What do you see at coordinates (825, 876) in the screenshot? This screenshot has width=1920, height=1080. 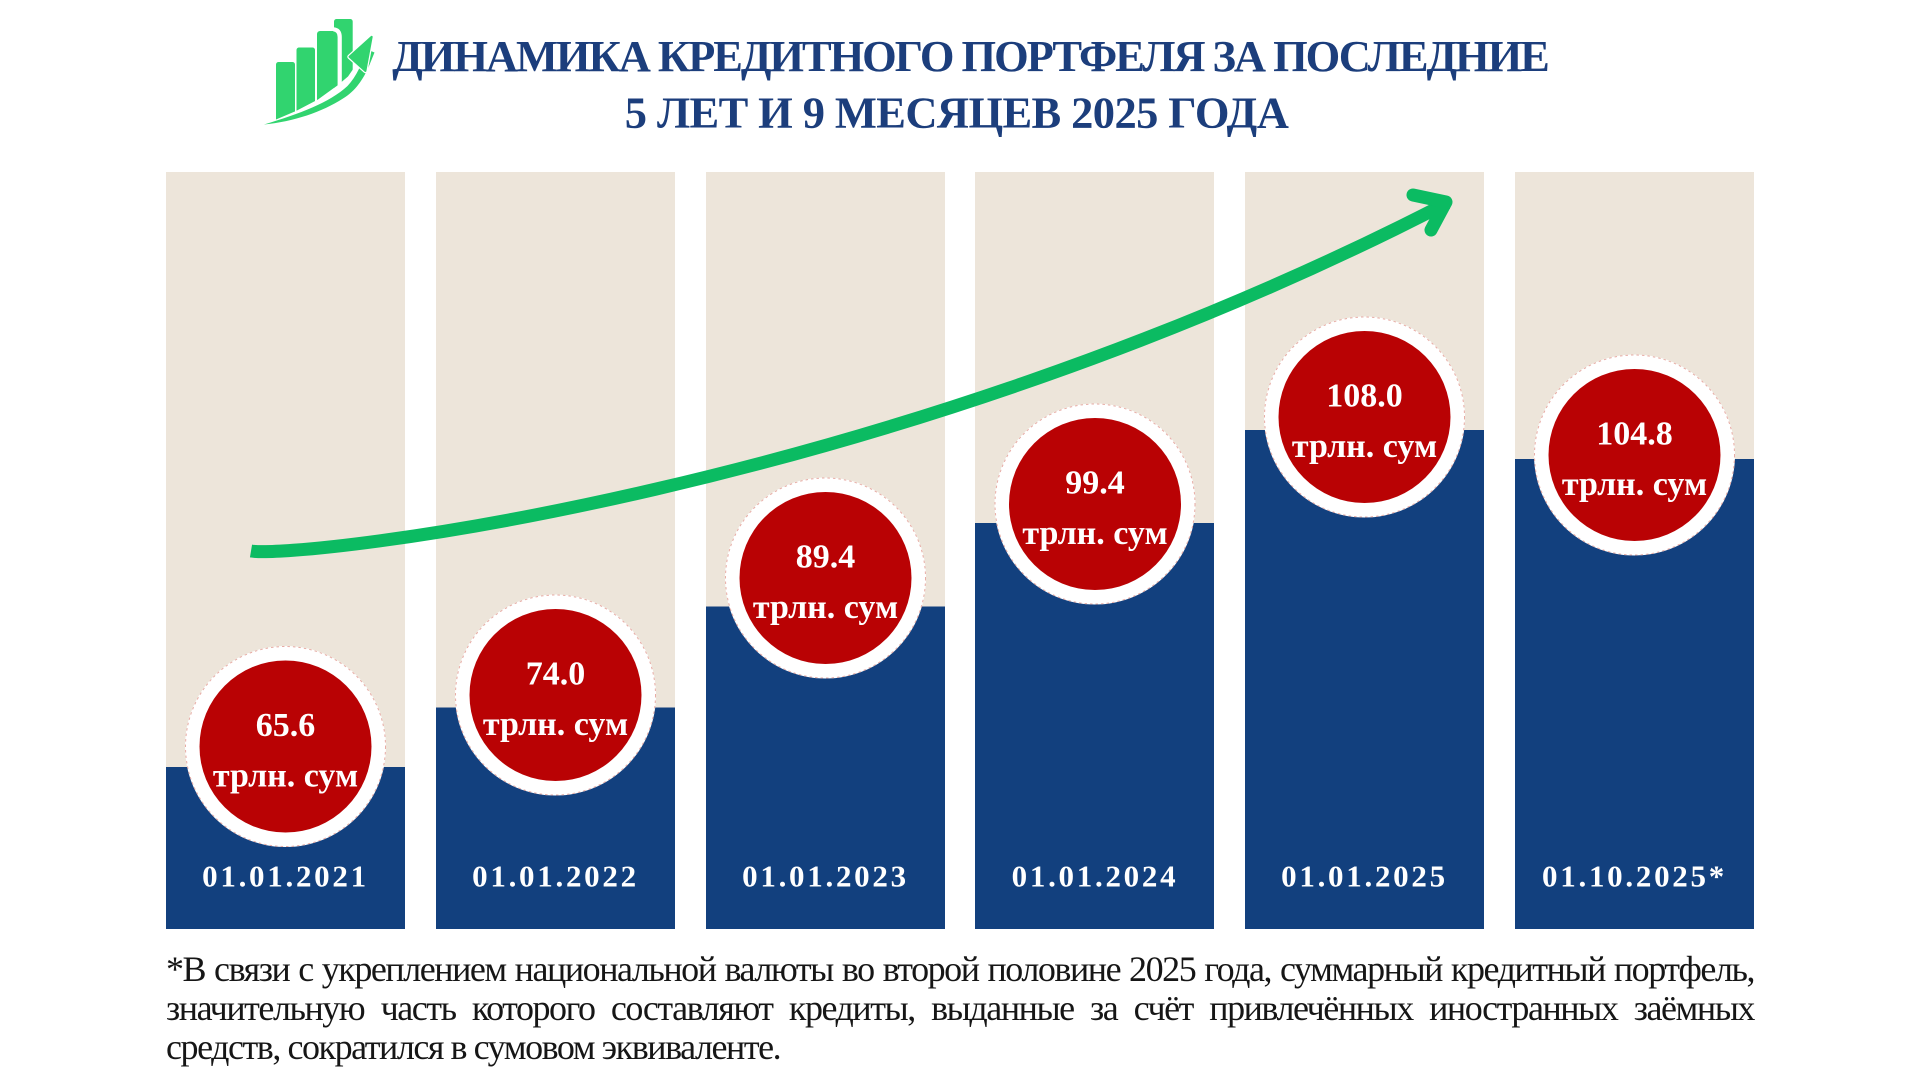 I see `svg-text: 01.01.2023` at bounding box center [825, 876].